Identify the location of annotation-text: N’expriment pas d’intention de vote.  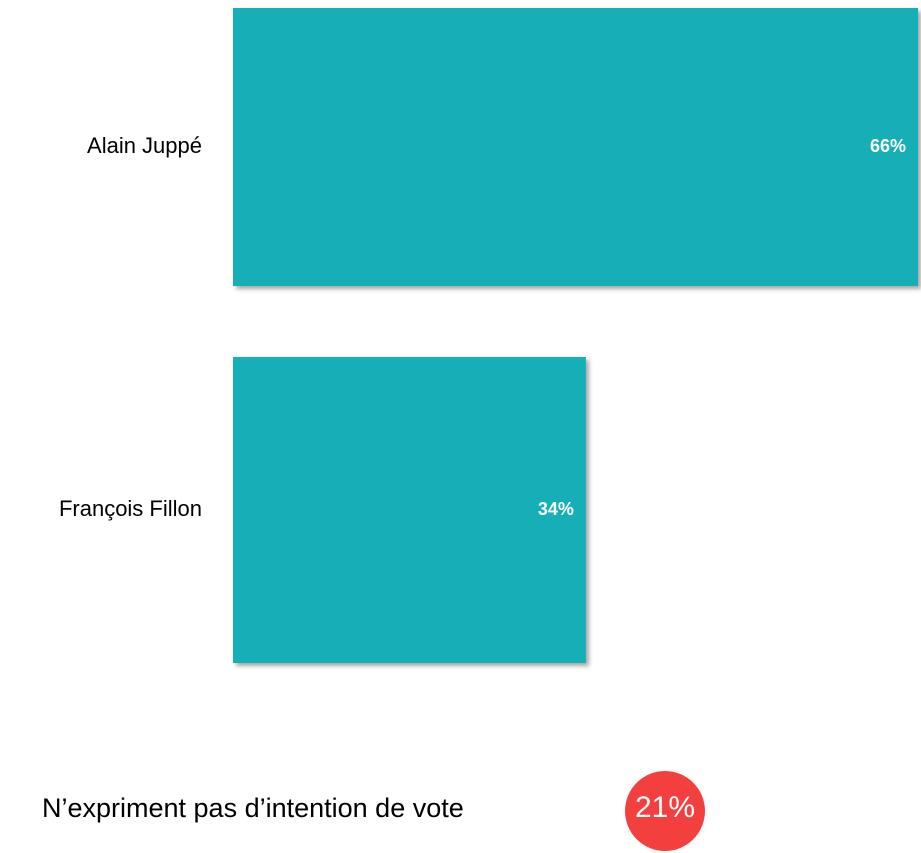
(253, 808).